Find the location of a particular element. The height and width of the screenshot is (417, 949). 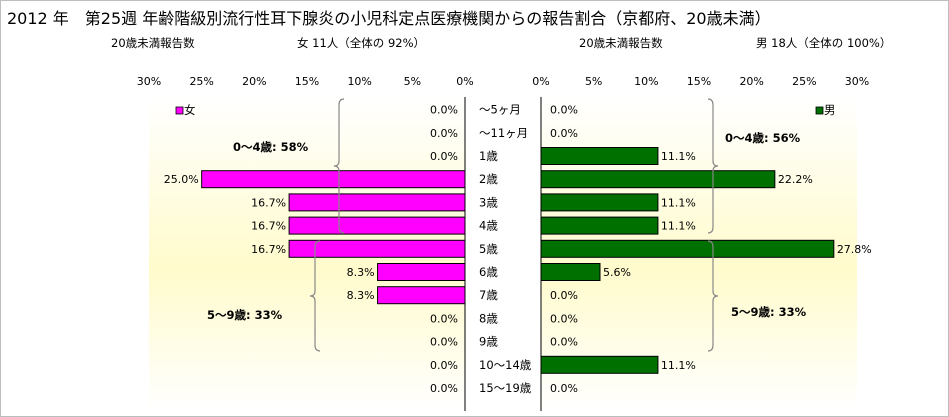

female-count-label: 20歳未満報告数 is located at coordinates (153, 43).